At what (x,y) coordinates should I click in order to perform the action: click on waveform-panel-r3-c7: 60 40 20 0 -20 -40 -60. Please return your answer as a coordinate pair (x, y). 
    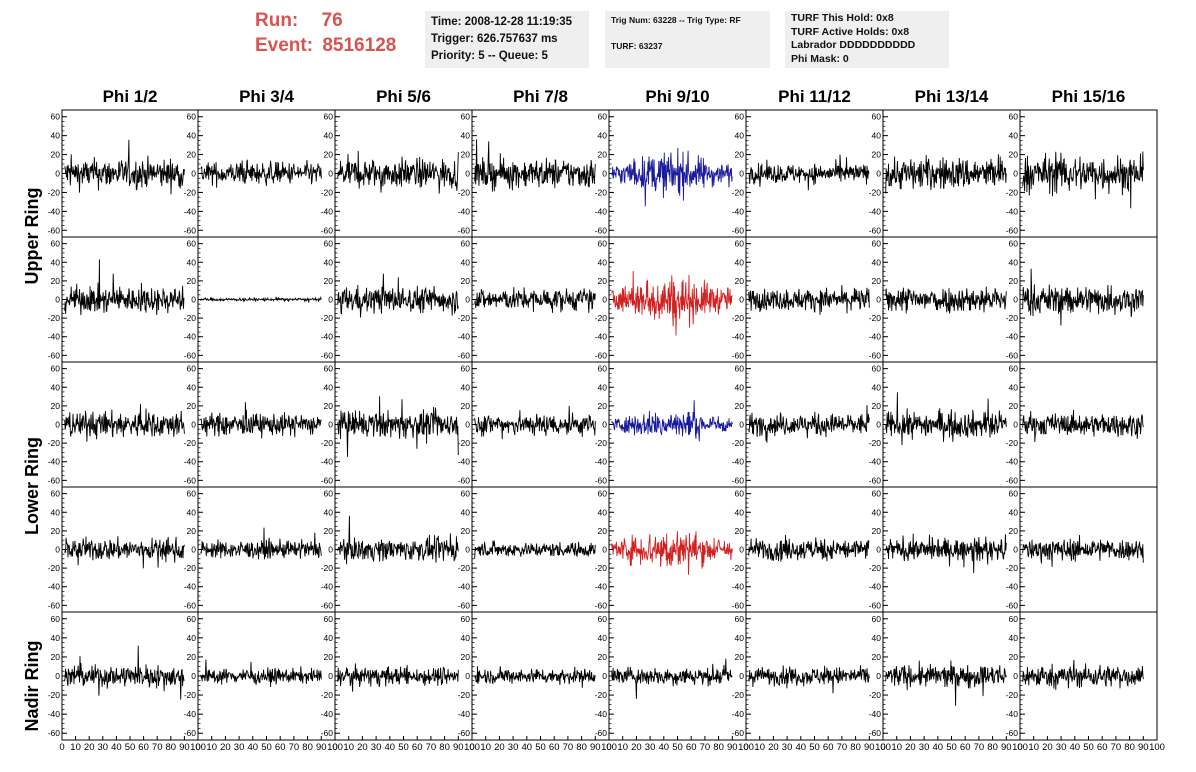
    Looking at the image, I should click on (1082, 549).